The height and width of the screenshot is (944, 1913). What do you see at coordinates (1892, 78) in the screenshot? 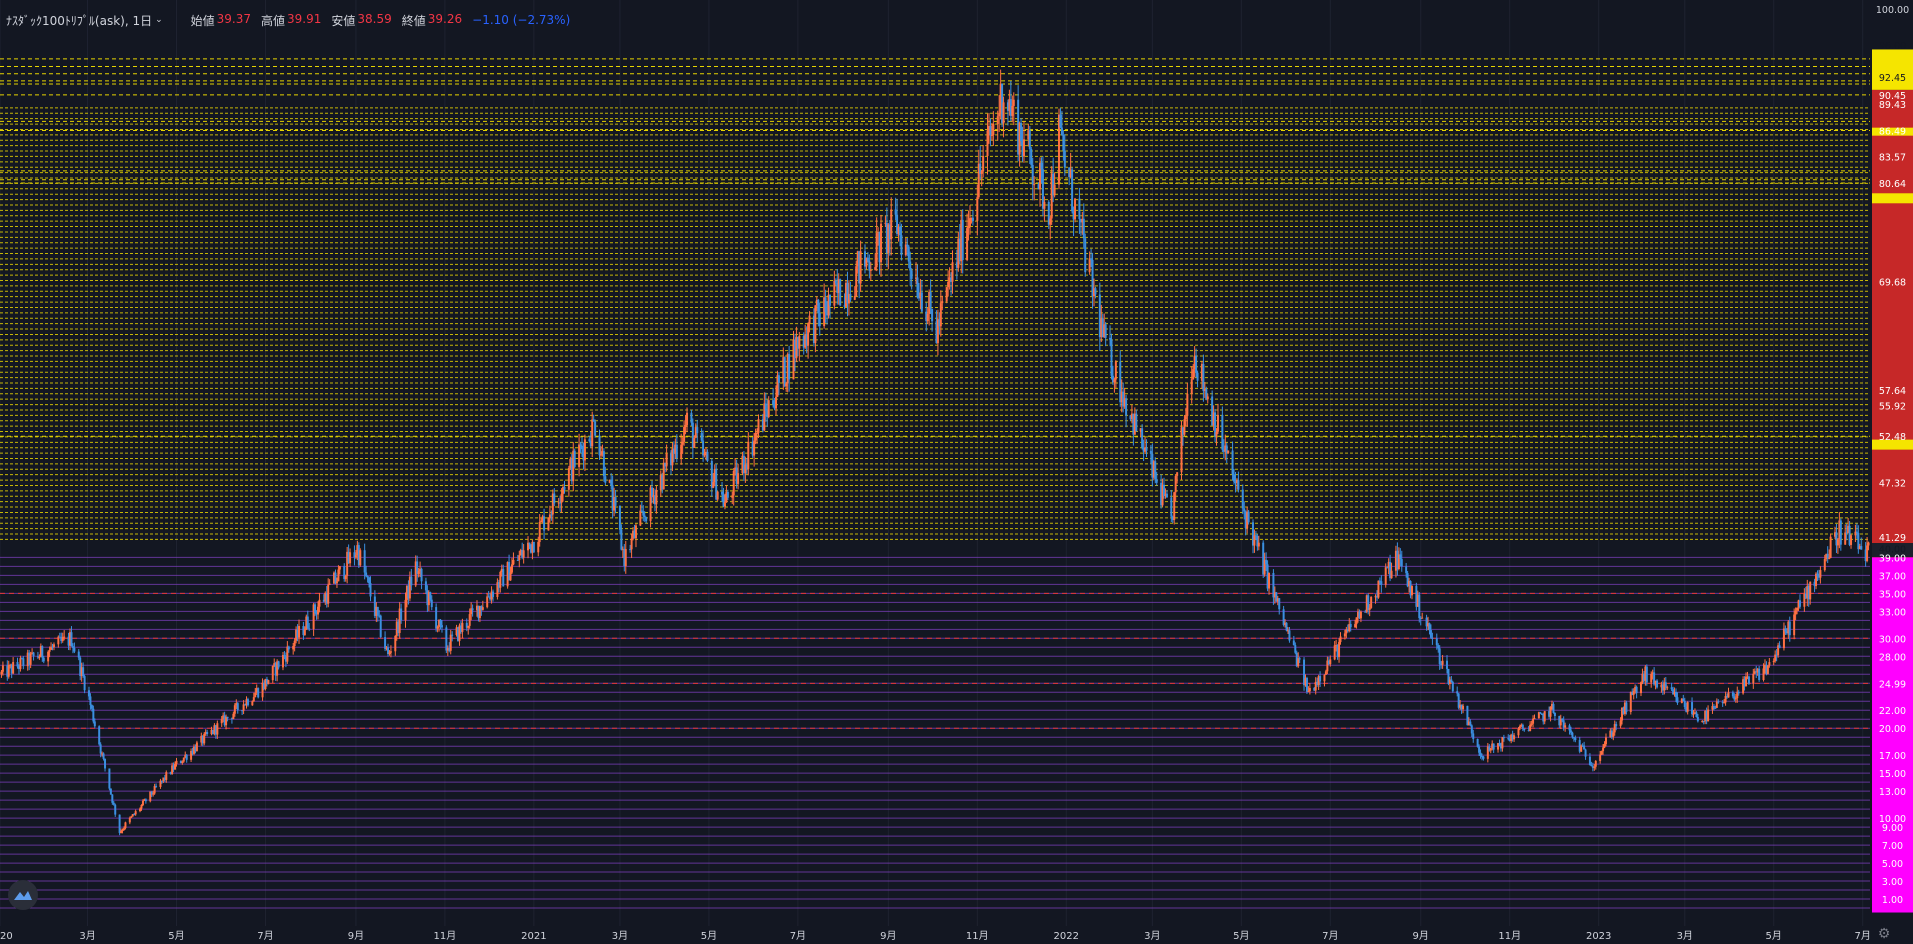
I see `price-axis-label: 92.45` at bounding box center [1892, 78].